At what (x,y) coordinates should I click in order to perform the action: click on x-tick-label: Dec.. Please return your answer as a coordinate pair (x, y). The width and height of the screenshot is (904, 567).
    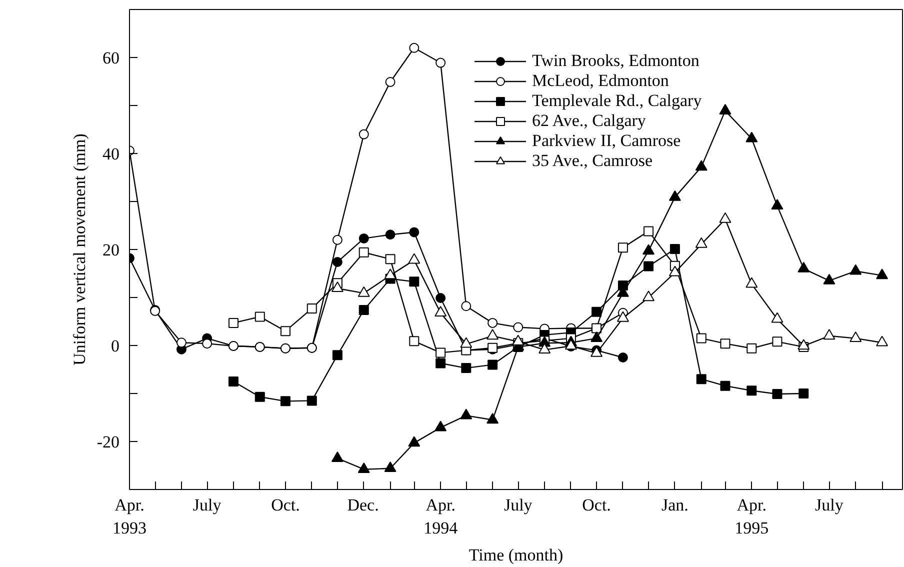
    Looking at the image, I should click on (363, 505).